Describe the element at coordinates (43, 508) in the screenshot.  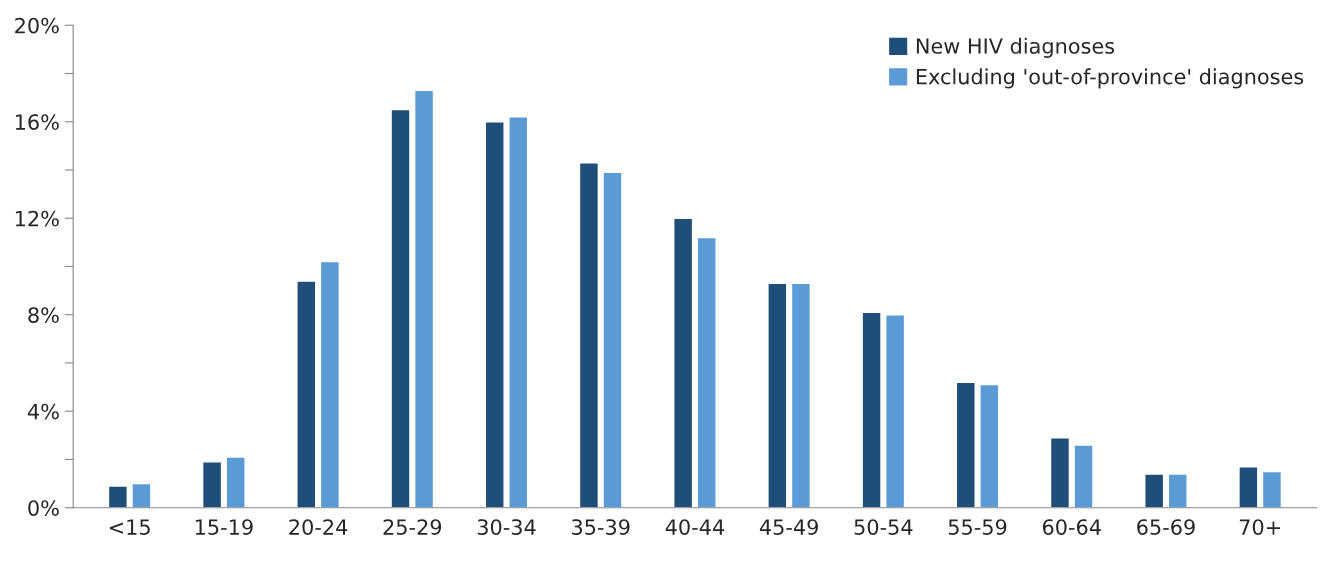
I see `y-tick-label: 0%` at that location.